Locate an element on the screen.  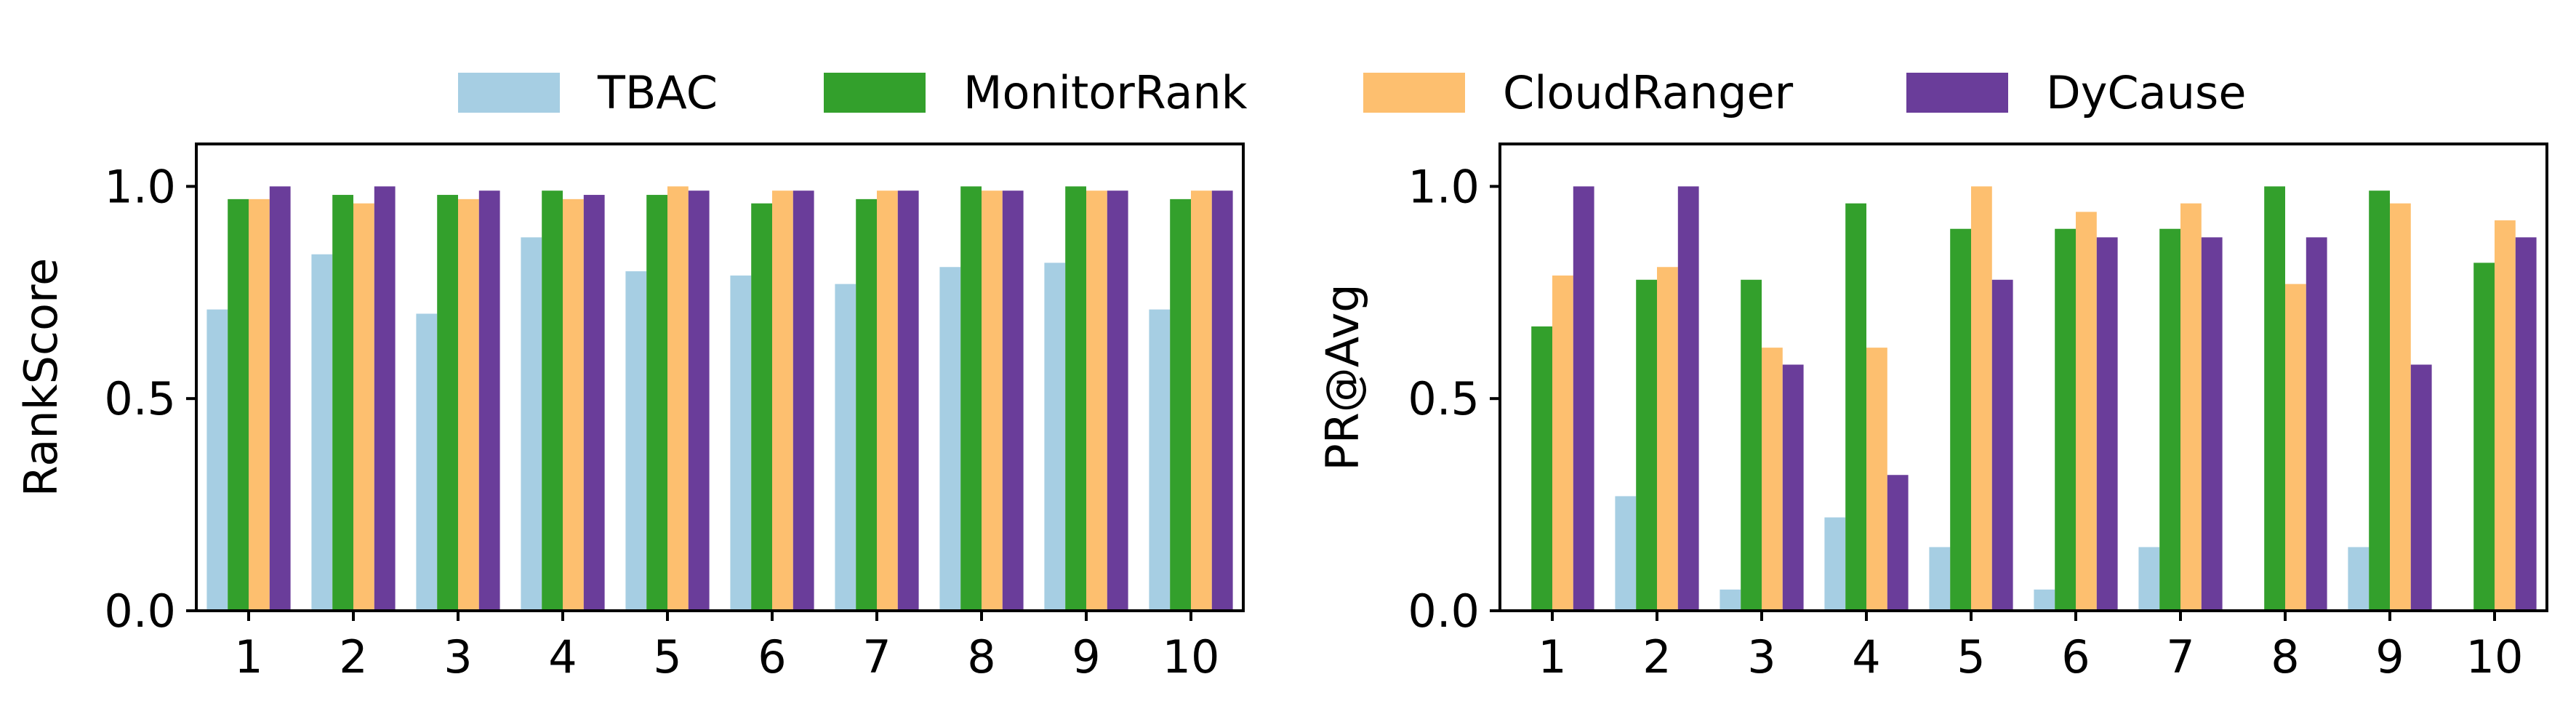
legend-item-cloudranger: CloudRanger is located at coordinates (1578, 92).